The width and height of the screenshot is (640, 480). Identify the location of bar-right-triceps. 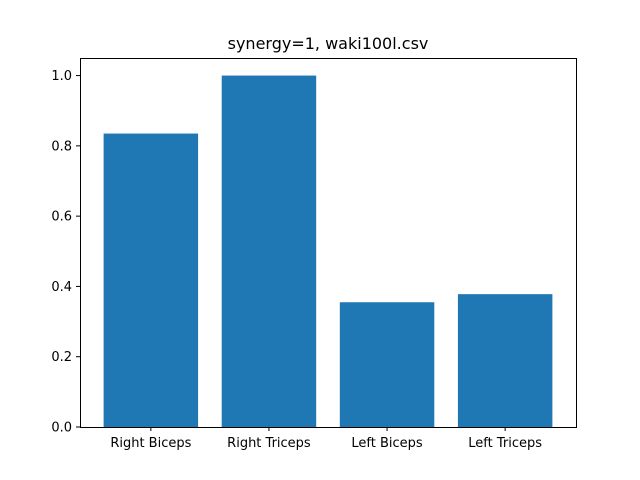
(269, 251).